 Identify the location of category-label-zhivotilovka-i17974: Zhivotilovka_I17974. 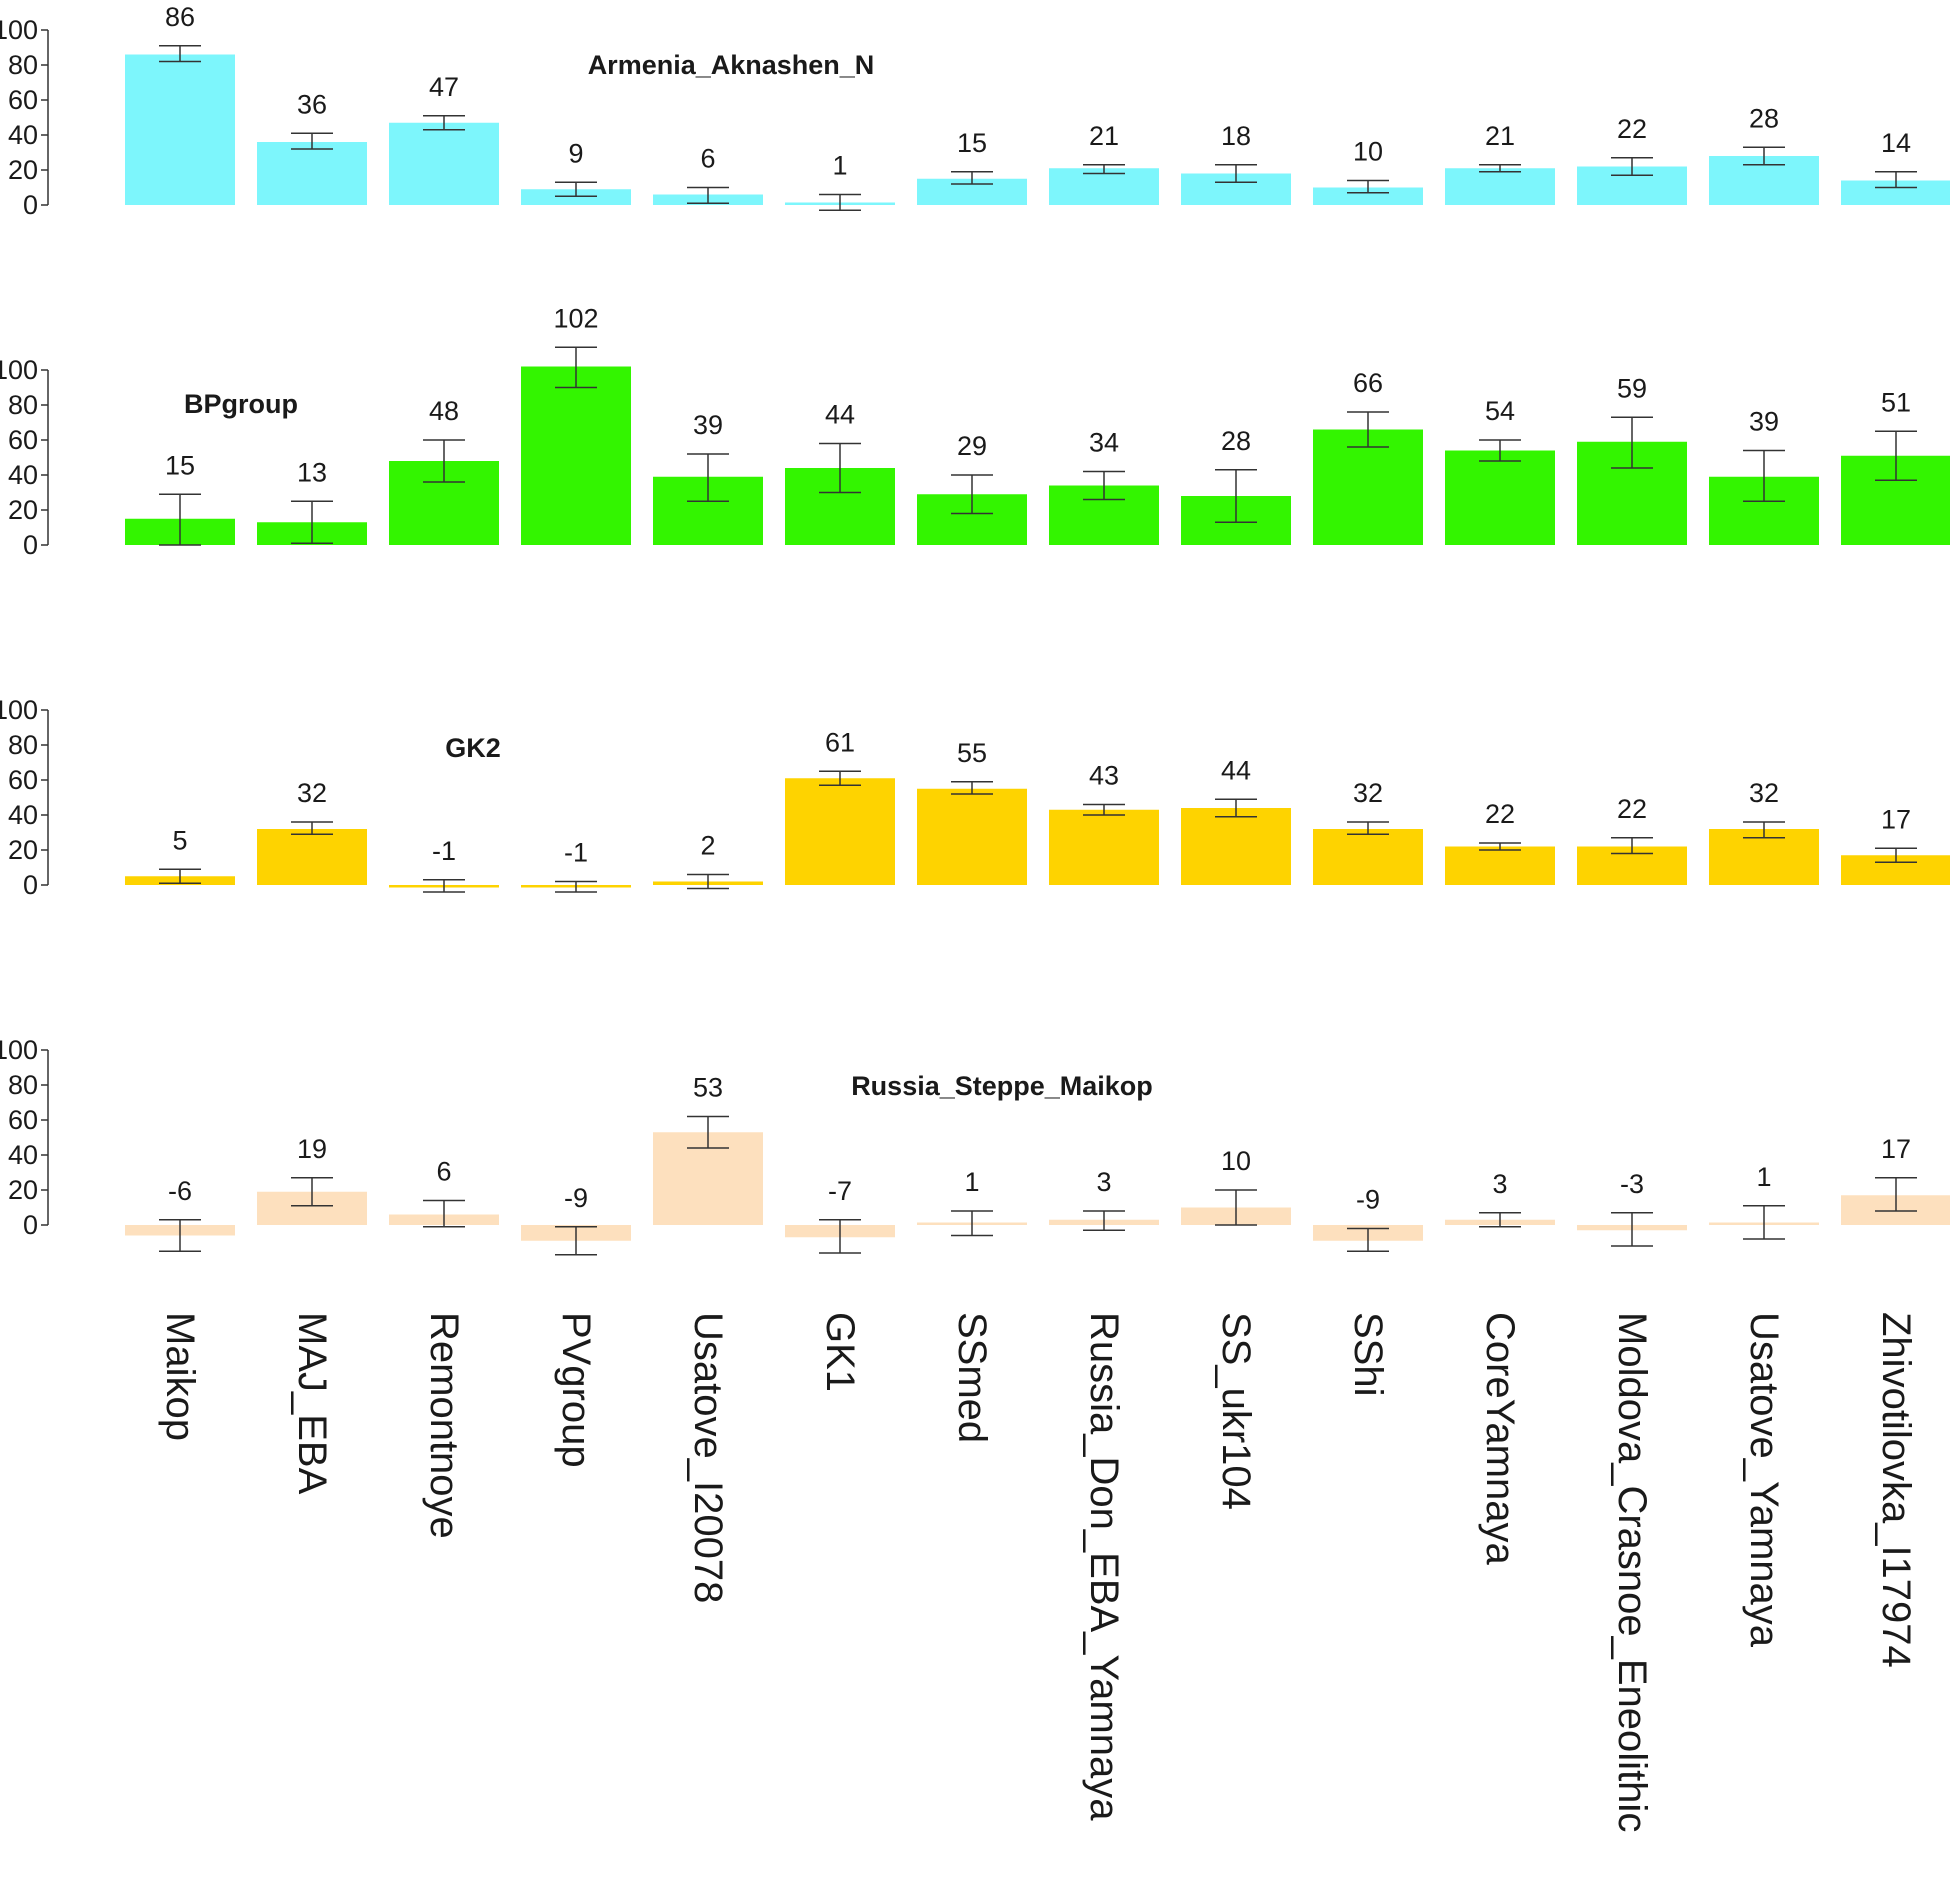
(1896, 1490).